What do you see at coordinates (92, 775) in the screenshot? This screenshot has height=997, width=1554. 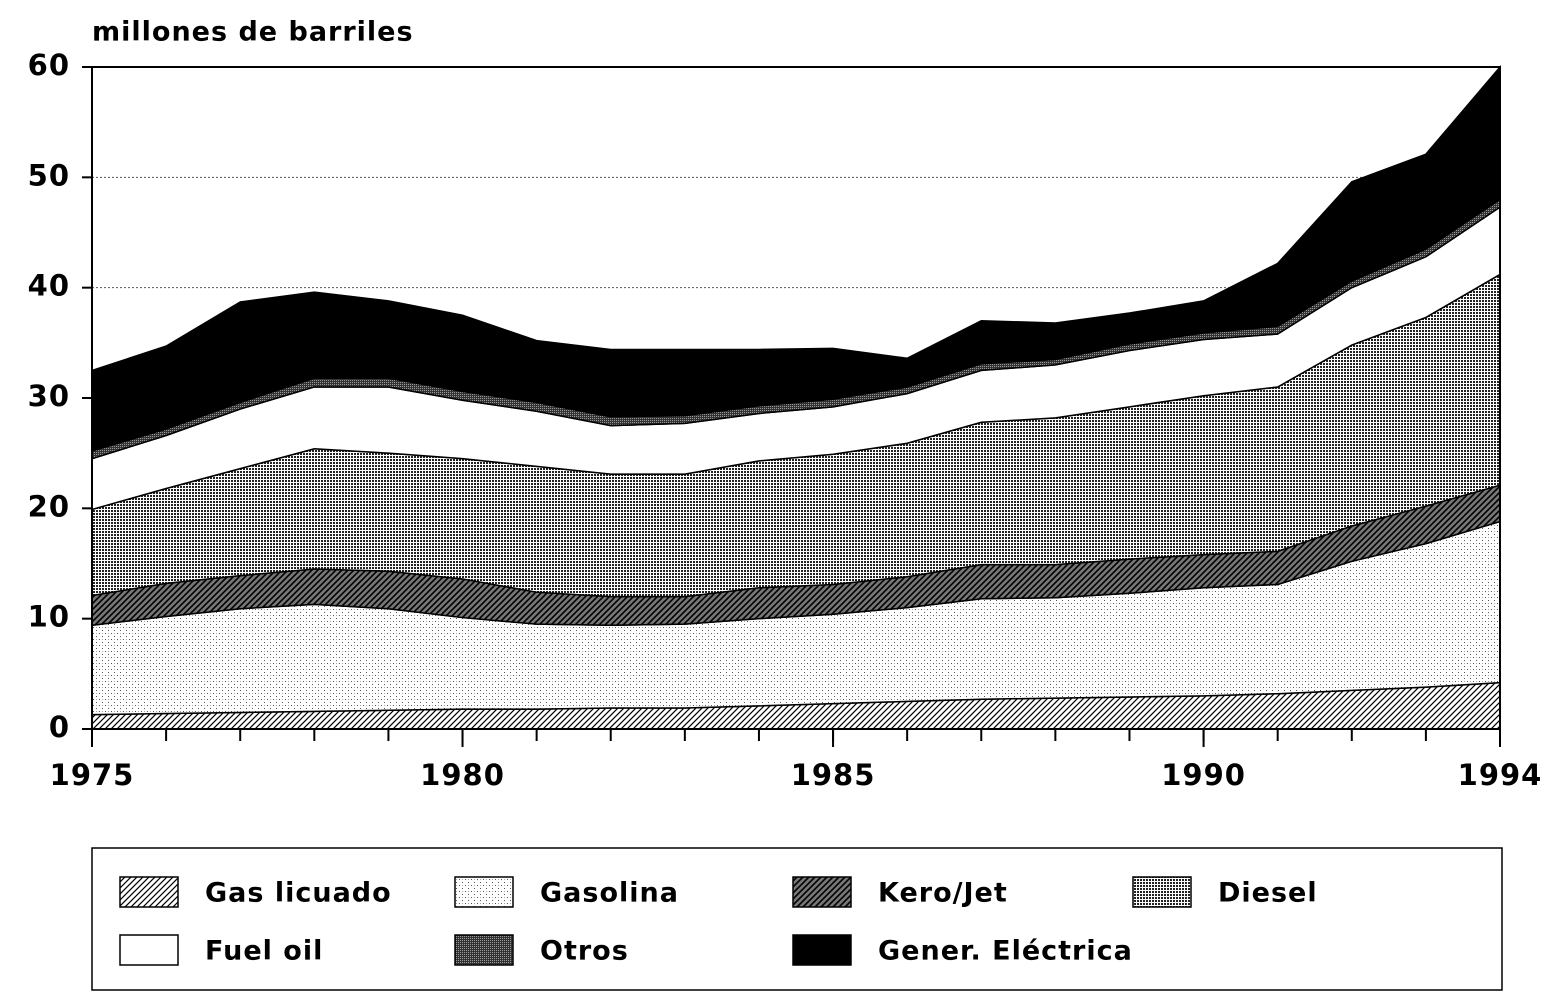 I see `x-tick-label: 1975` at bounding box center [92, 775].